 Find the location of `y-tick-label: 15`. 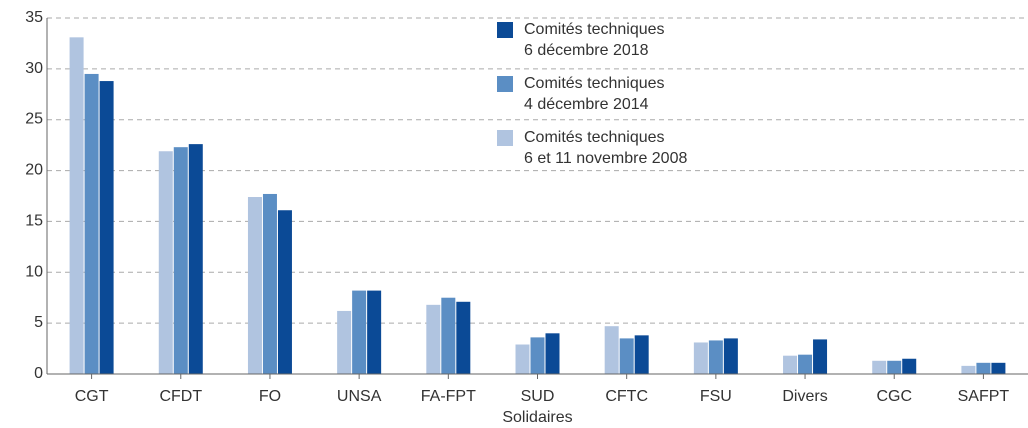

y-tick-label: 15 is located at coordinates (34, 221).